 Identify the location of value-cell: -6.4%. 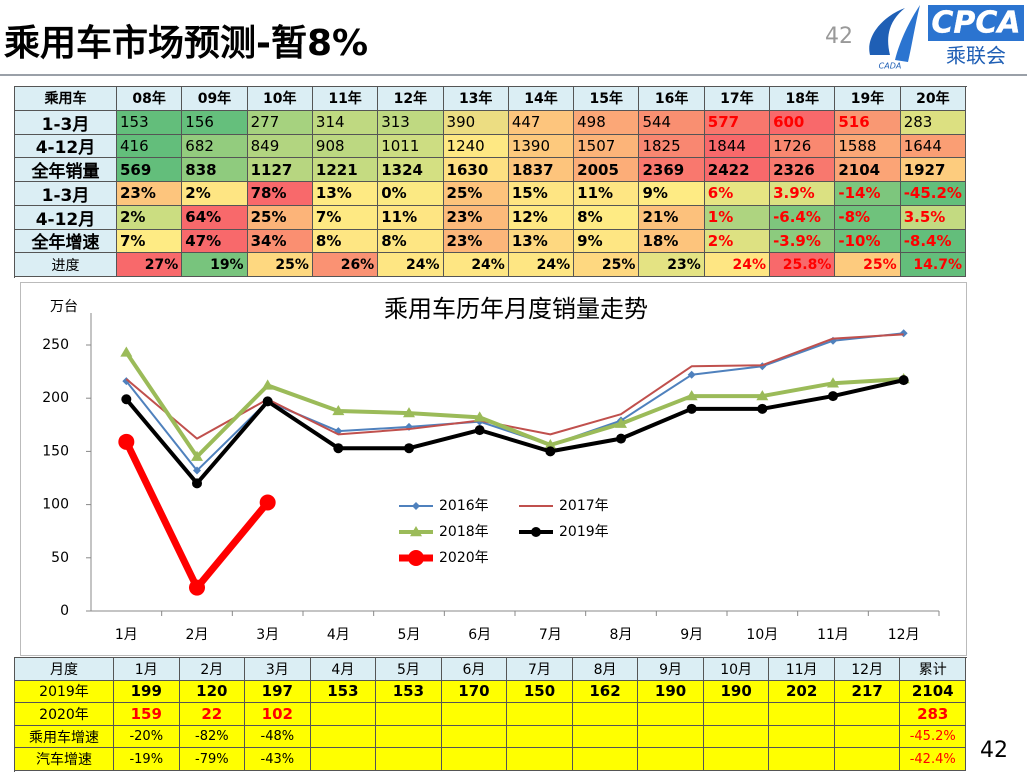
(803, 217).